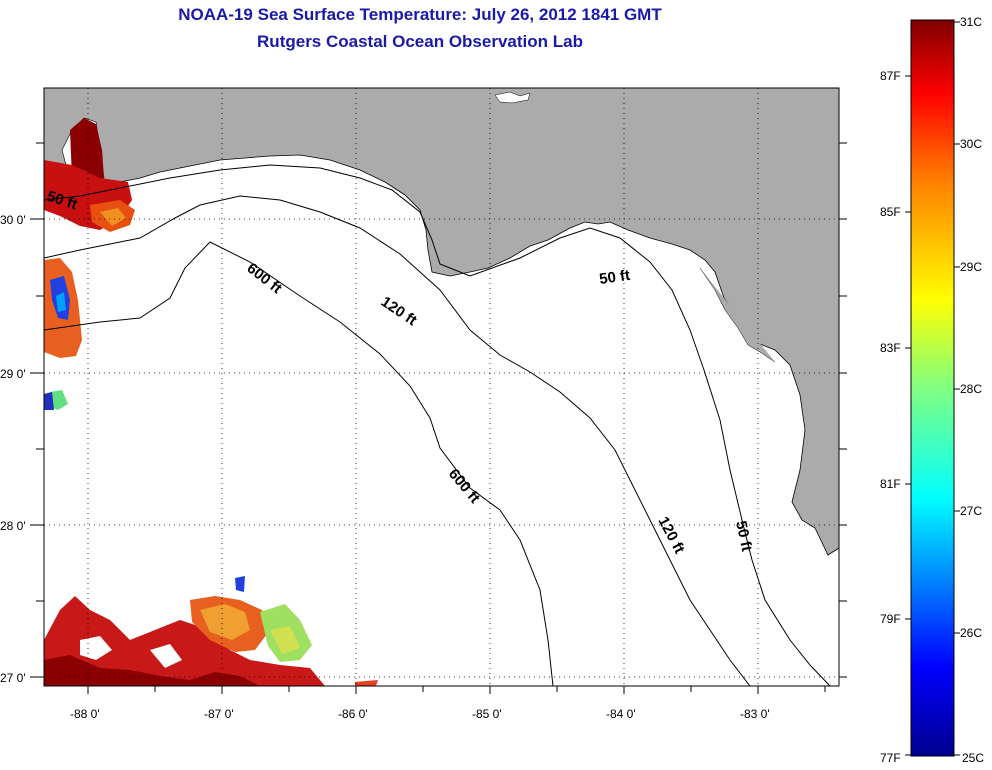 The image size is (992, 770). I want to click on colorbar-f-label: 87F, so click(890, 76).